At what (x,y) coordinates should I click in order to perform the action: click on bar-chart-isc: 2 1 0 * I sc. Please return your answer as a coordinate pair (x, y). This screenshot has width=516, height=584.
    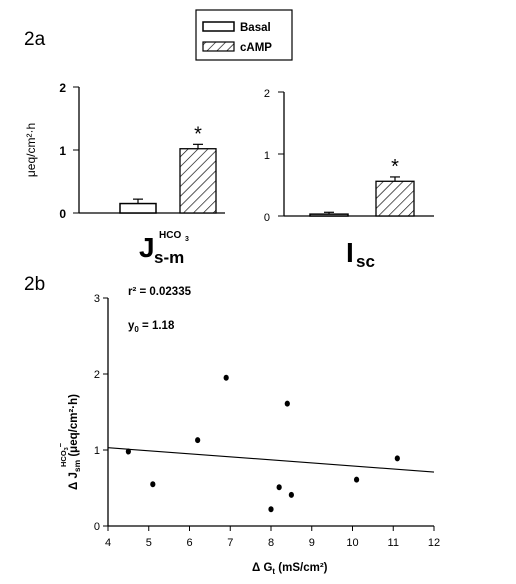
    Looking at the image, I should click on (349, 179).